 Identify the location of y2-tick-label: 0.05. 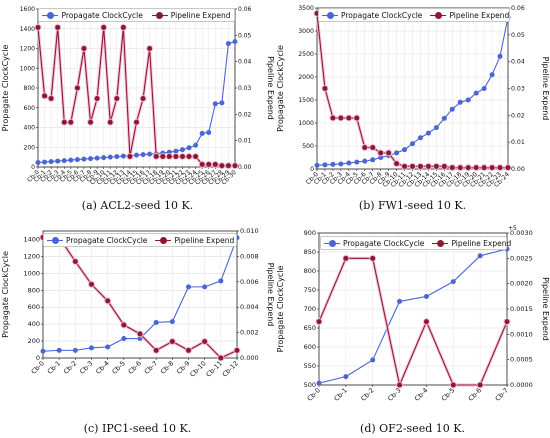
(245, 35).